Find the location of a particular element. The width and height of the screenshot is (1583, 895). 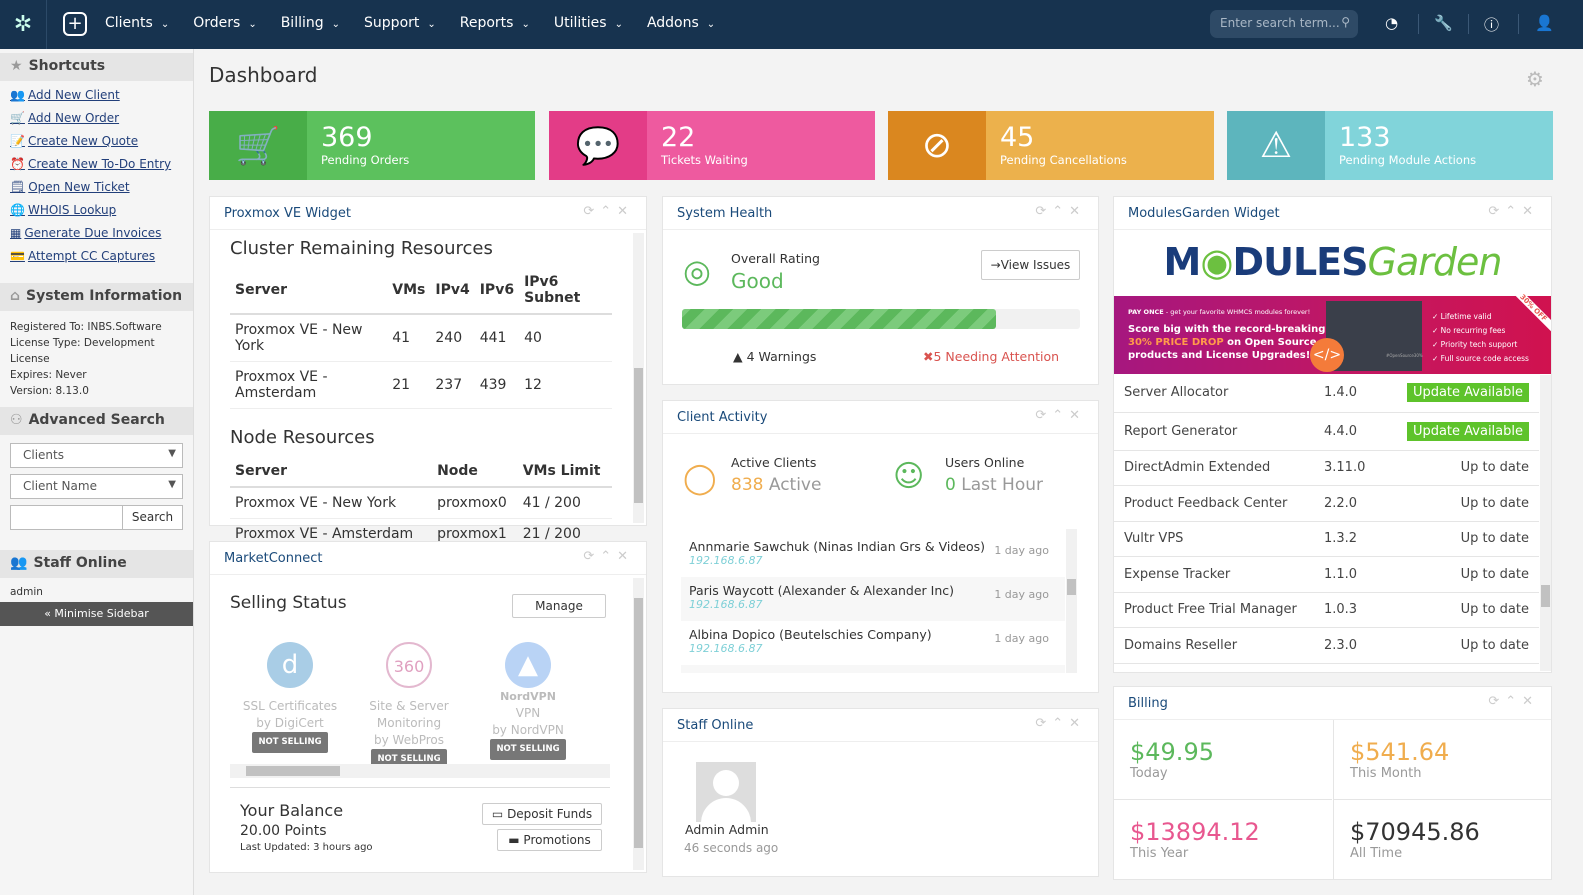

marketconnect-product: d SSL Certificates by DigiCert NOT SELLING is located at coordinates (290, 697).